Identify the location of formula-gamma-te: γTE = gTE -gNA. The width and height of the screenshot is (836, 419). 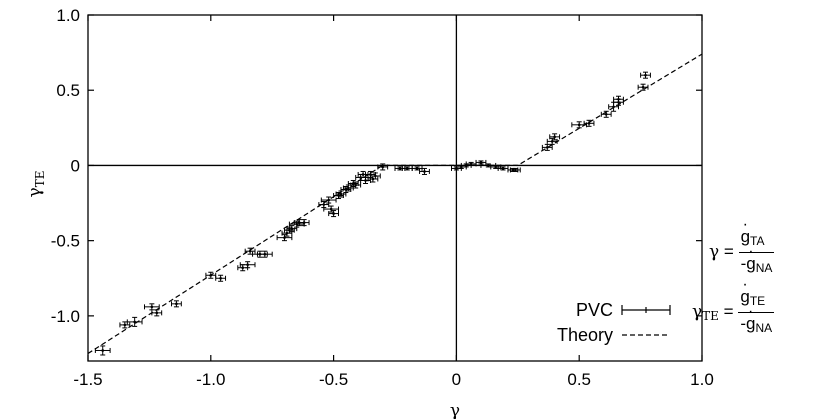
(733, 306).